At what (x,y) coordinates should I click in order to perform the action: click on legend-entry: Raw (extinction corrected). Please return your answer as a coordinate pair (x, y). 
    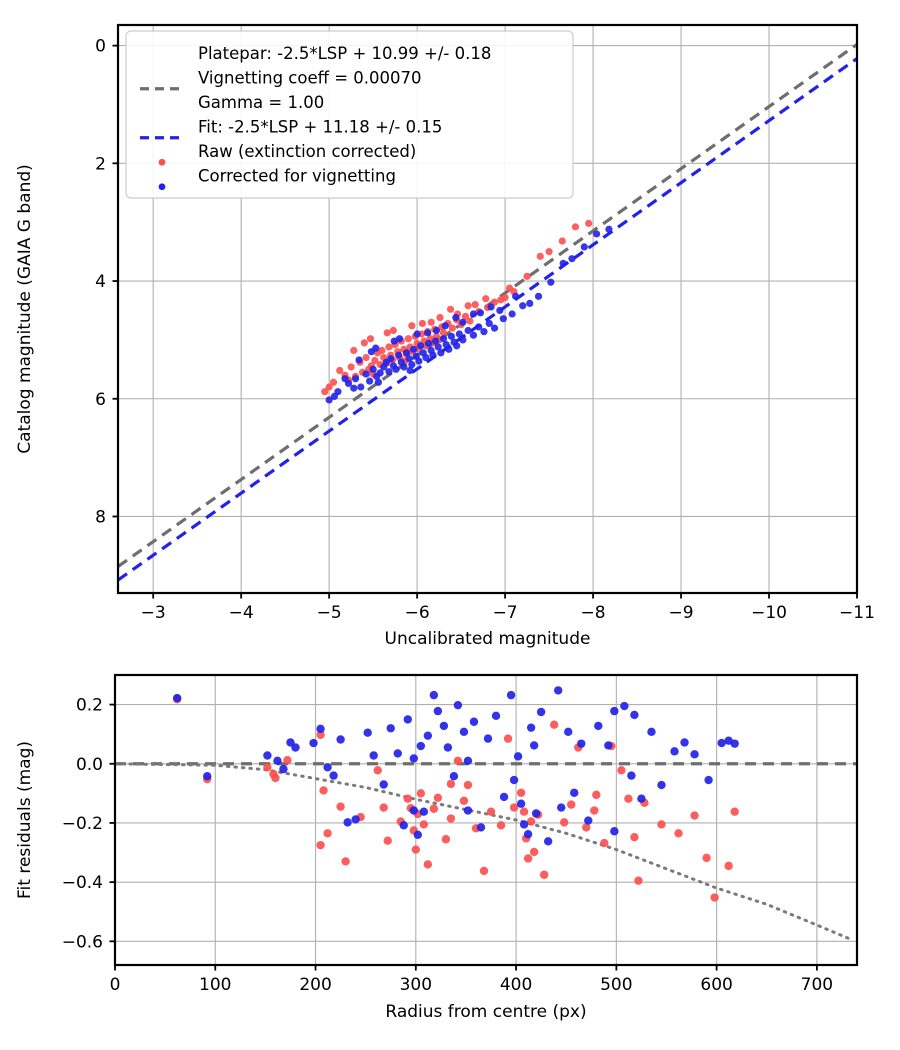
    Looking at the image, I should click on (287, 154).